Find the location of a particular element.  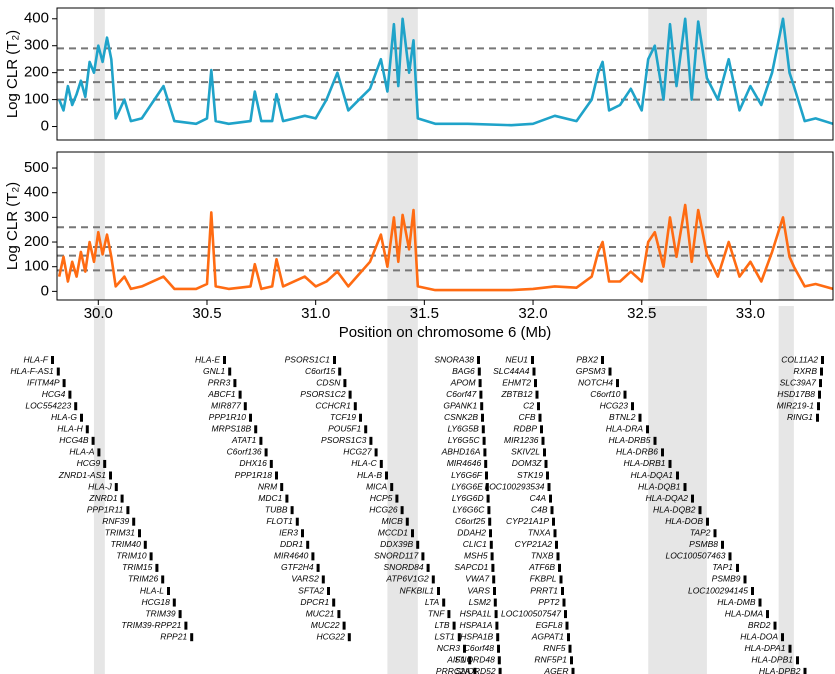

gene-label: C6orf15 is located at coordinates (320, 371).